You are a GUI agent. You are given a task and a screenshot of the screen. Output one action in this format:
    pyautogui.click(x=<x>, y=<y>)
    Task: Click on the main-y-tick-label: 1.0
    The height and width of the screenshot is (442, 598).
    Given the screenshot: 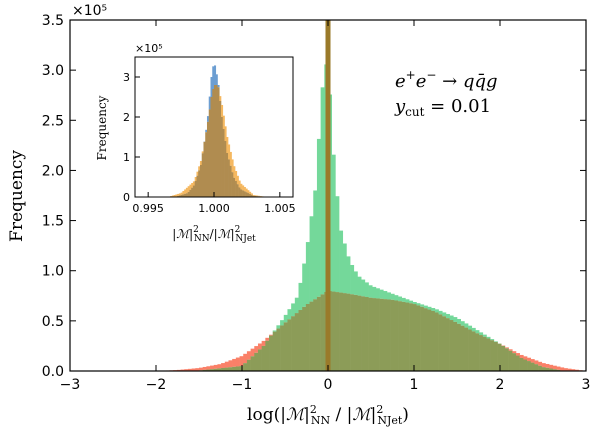 What is the action you would take?
    pyautogui.click(x=53, y=272)
    